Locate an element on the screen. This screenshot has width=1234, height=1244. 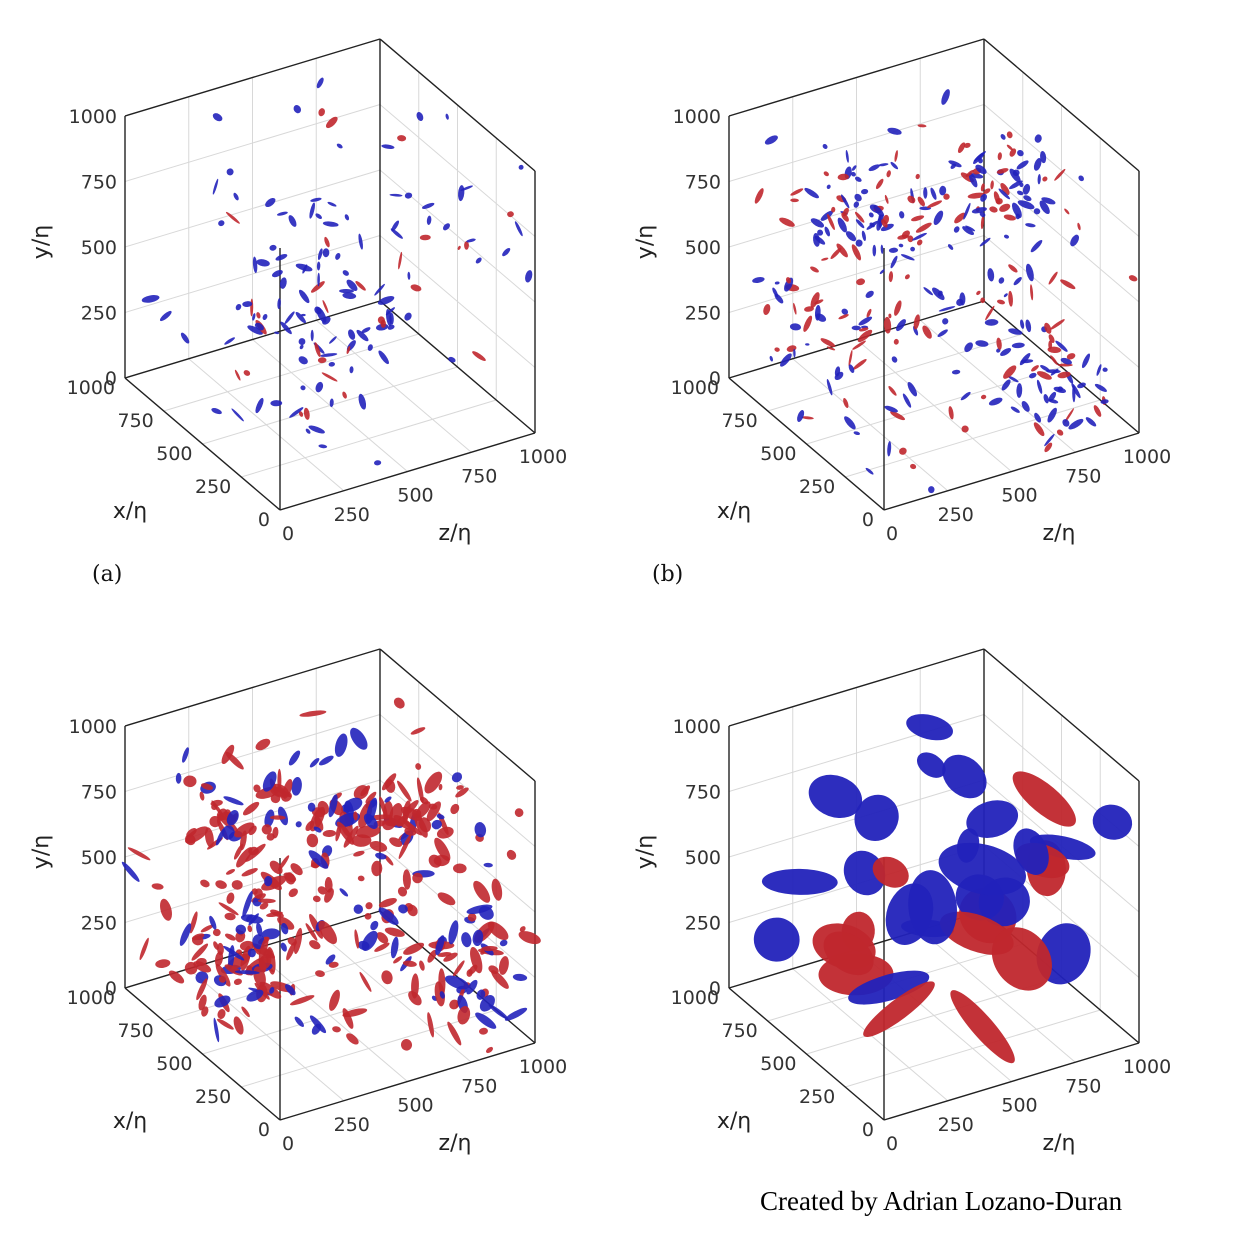
z-tick-label: 750 is located at coordinates (479, 1086).